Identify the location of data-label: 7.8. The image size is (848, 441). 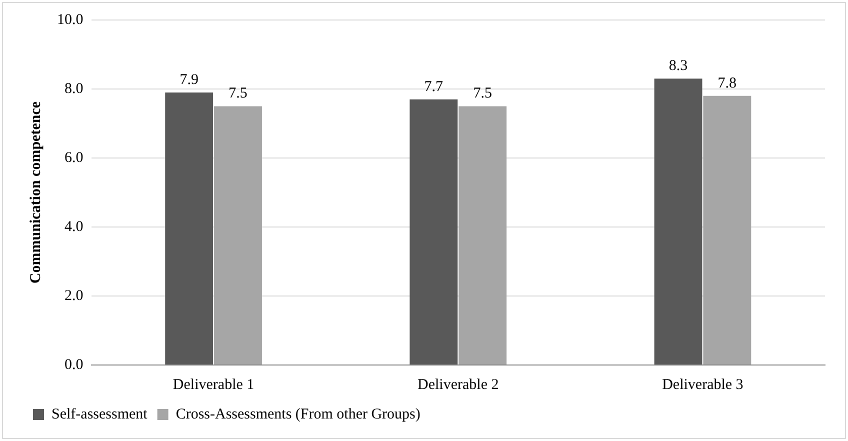
(727, 83).